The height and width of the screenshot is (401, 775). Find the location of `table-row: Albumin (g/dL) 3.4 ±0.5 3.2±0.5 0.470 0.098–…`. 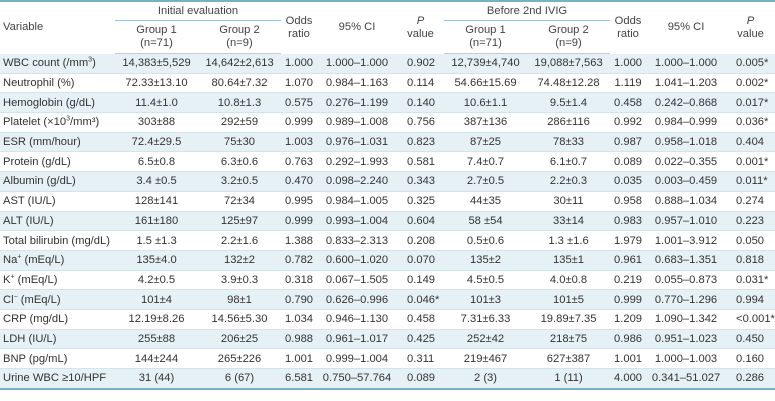

table-row: Albumin (g/dL) 3.4 ±0.5 3.2±0.5 0.470 0.098–… is located at coordinates (387, 181).